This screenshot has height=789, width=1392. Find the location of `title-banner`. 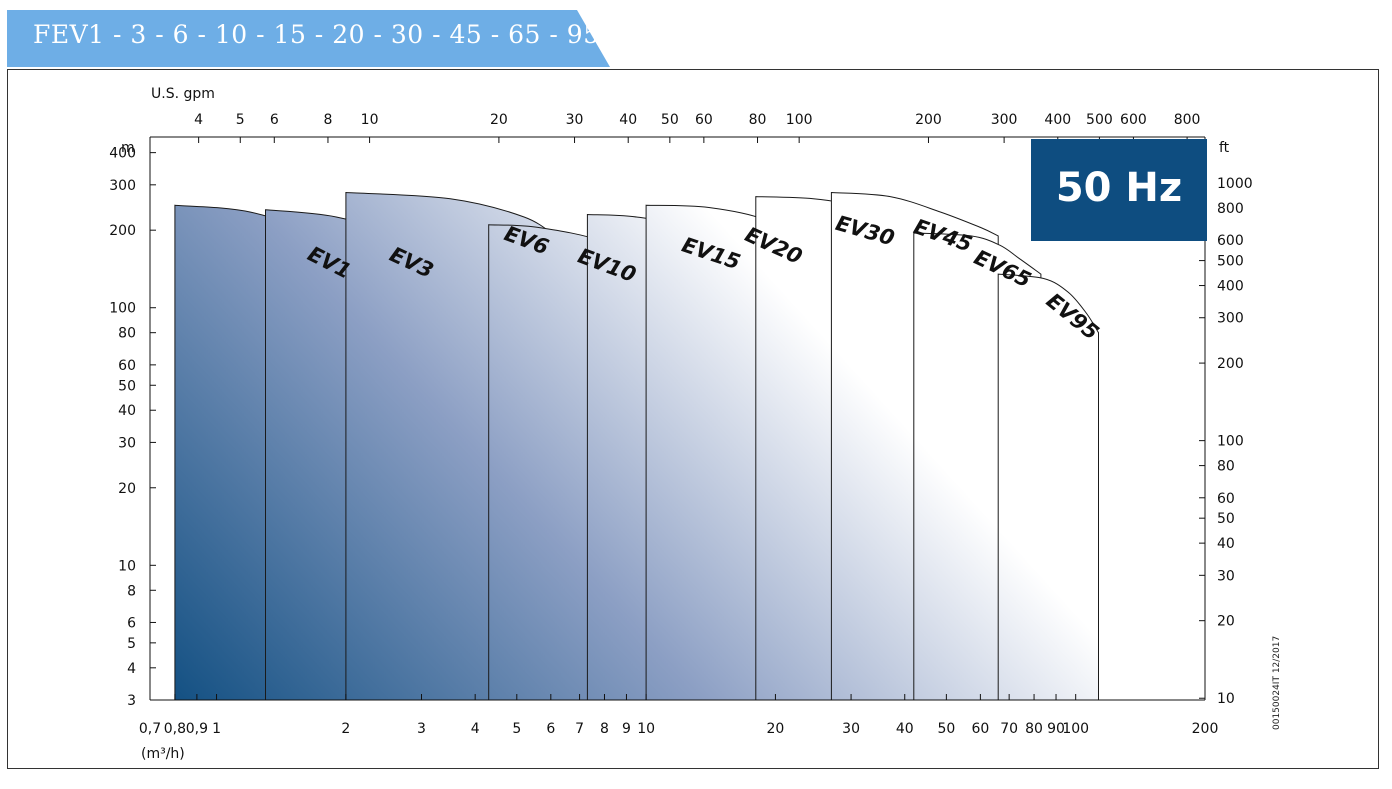

title-banner is located at coordinates (308, 38).